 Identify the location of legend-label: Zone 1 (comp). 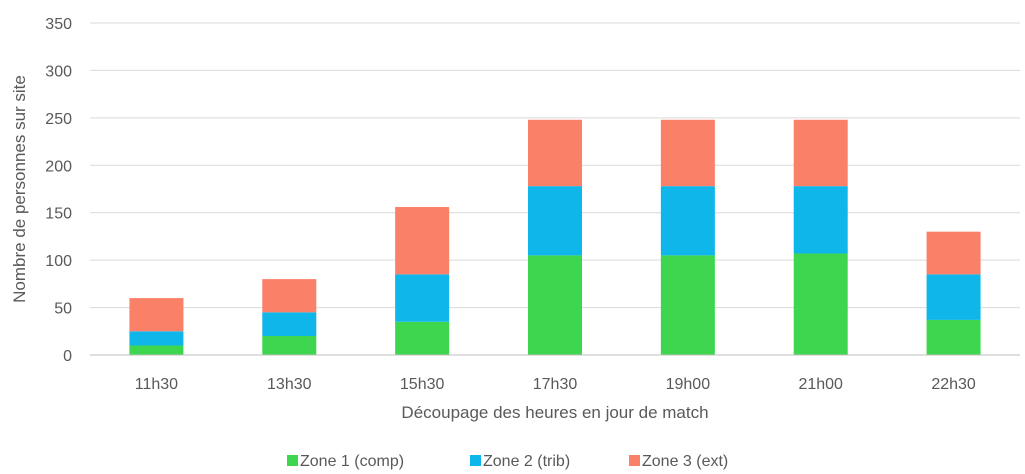
(352, 461).